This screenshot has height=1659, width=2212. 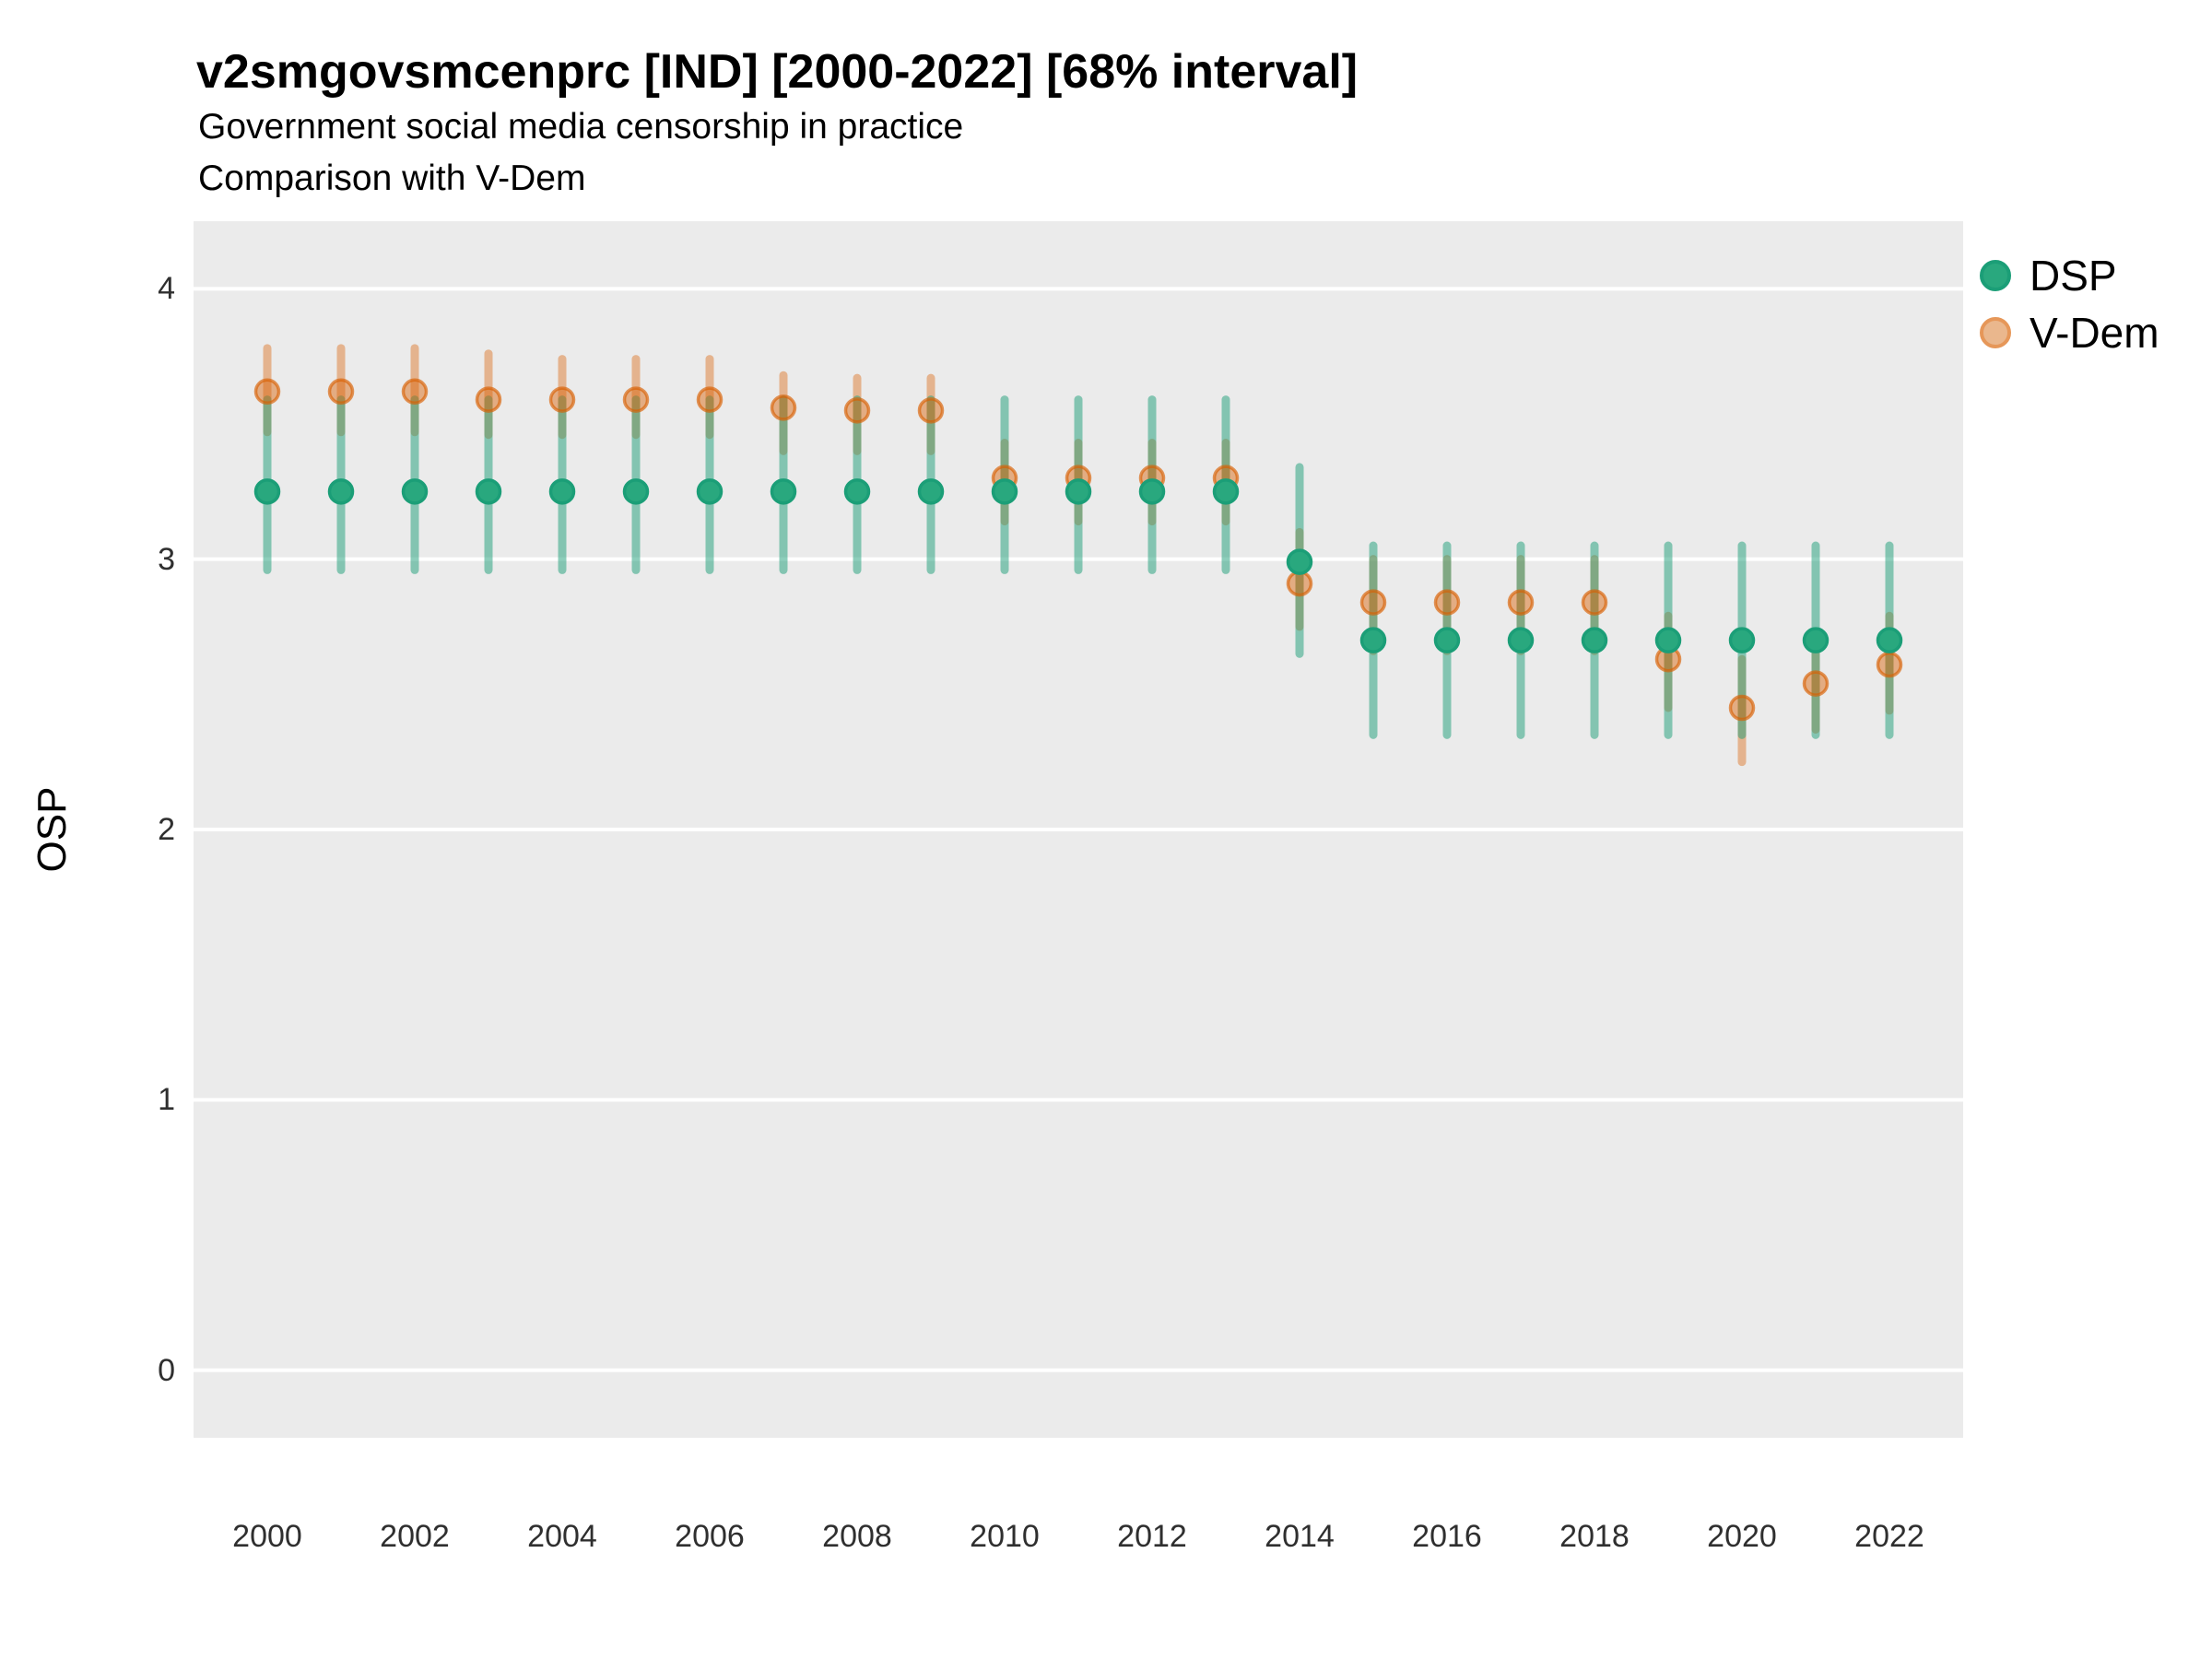 What do you see at coordinates (166, 289) in the screenshot?
I see `y-tick-label: 4` at bounding box center [166, 289].